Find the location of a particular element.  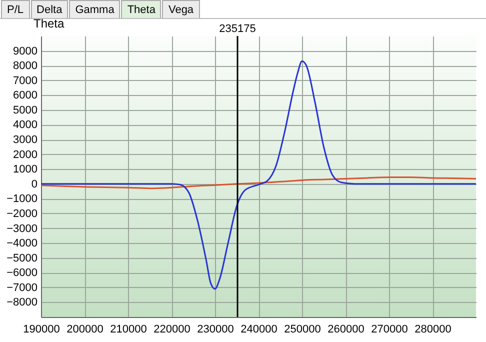

y-tick-label: −7000 is located at coordinates (22, 288).